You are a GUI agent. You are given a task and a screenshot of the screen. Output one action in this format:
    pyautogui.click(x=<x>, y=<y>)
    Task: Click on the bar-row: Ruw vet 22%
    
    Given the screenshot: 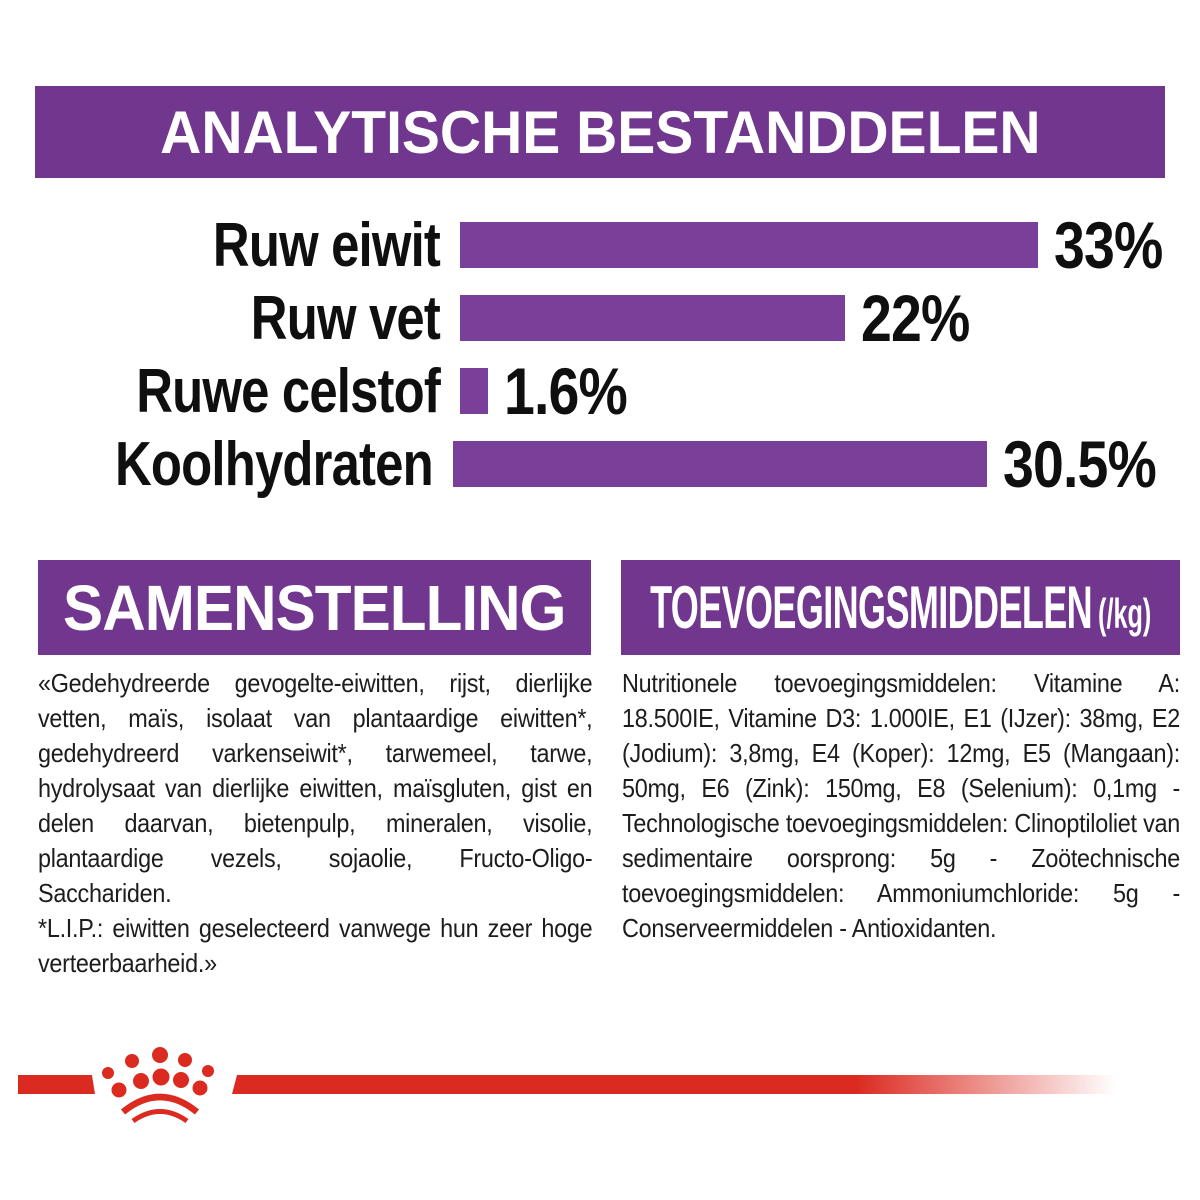 What is the action you would take?
    pyautogui.click(x=610, y=318)
    